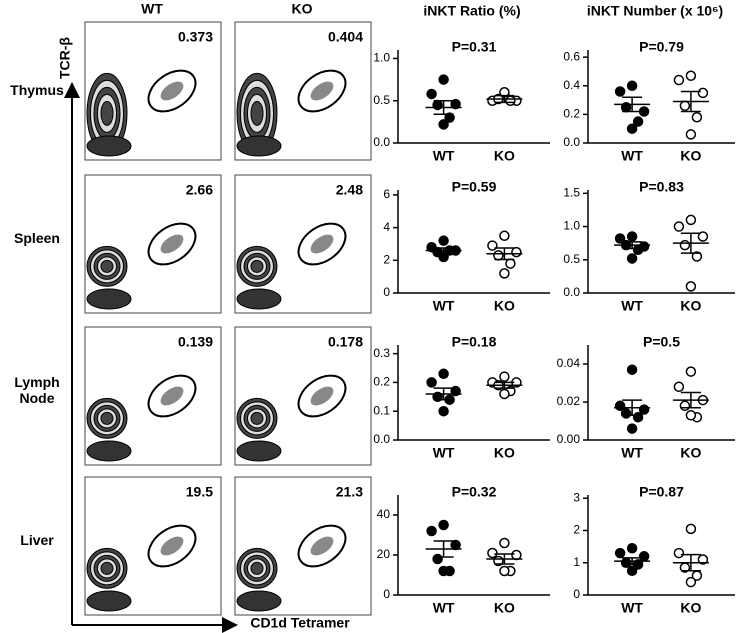 This screenshot has height=633, width=745. What do you see at coordinates (386, 259) in the screenshot?
I see `y-tick-label: 2` at bounding box center [386, 259].